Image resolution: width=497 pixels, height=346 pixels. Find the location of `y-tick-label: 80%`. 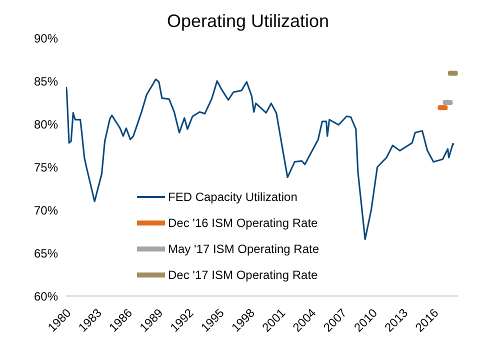

y-tick-label: 80% is located at coordinates (46, 124).